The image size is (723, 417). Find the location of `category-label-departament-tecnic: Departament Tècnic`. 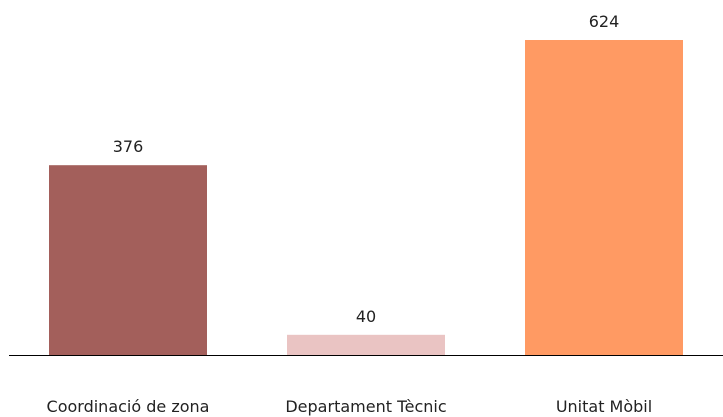

category-label-departament-tecnic: Departament Tècnic is located at coordinates (365, 406).